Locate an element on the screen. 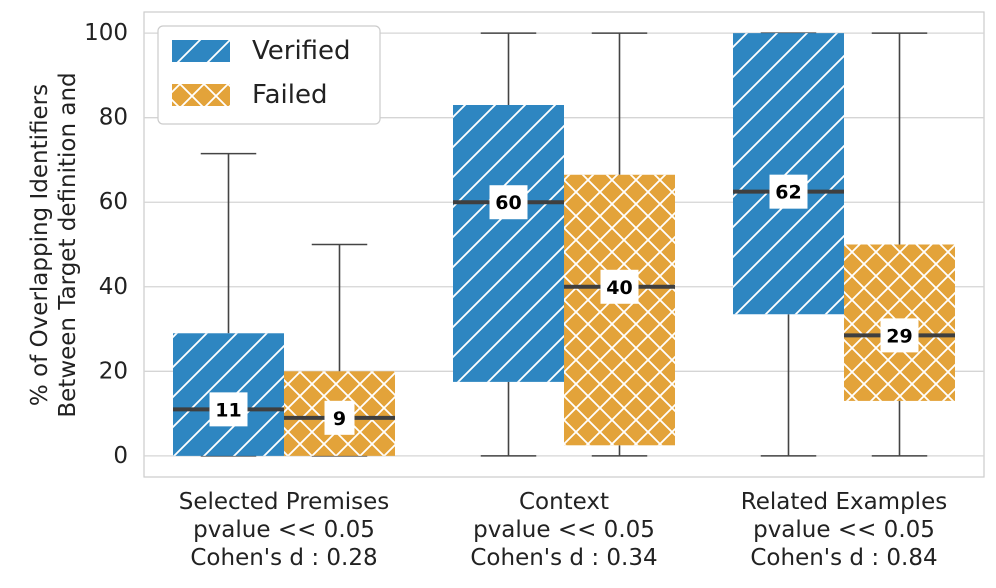  y-axis-ticks: 0 20 40 60 80 100 is located at coordinates (106, 244).